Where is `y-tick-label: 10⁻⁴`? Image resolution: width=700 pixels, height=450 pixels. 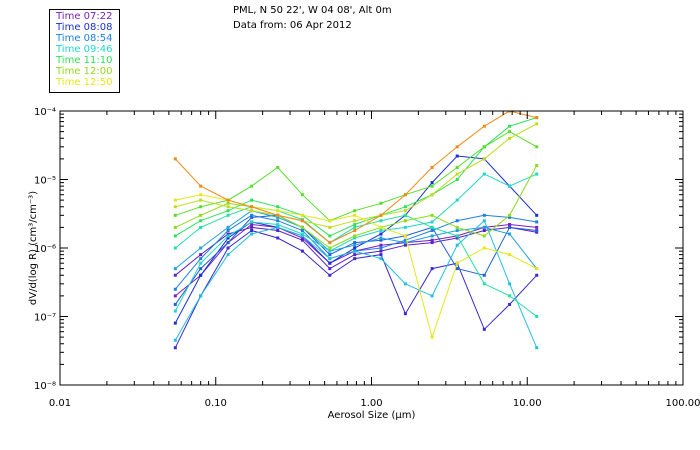
y-tick-label: 10⁻⁴ is located at coordinates (45, 112).